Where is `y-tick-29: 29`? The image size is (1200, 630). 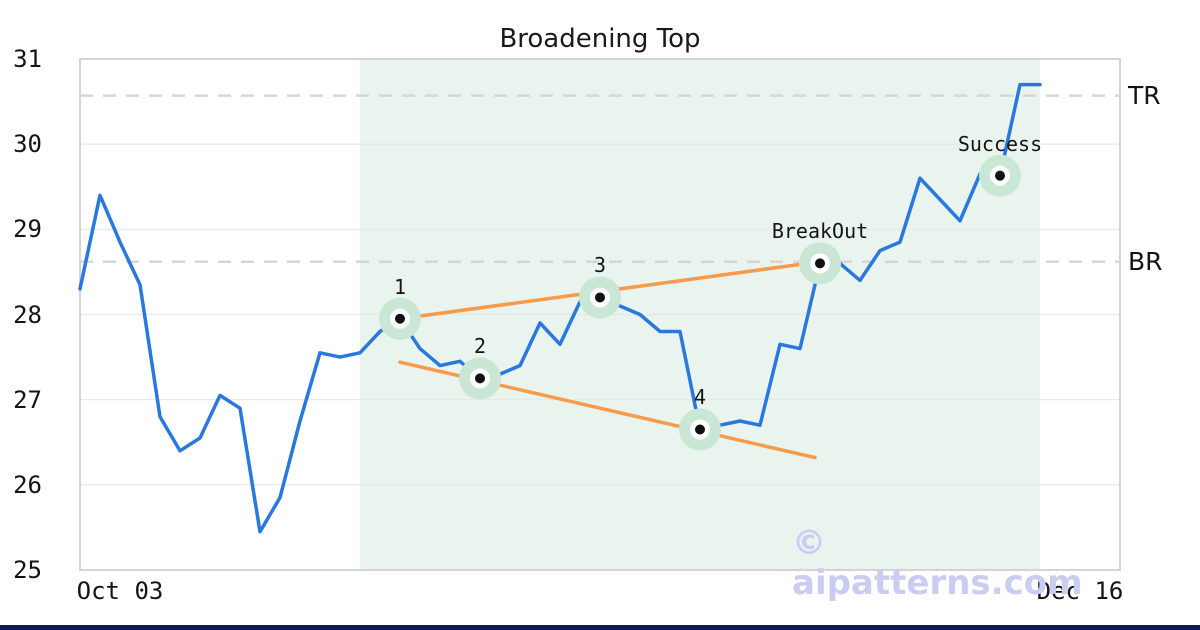 y-tick-29: 29 is located at coordinates (27, 229).